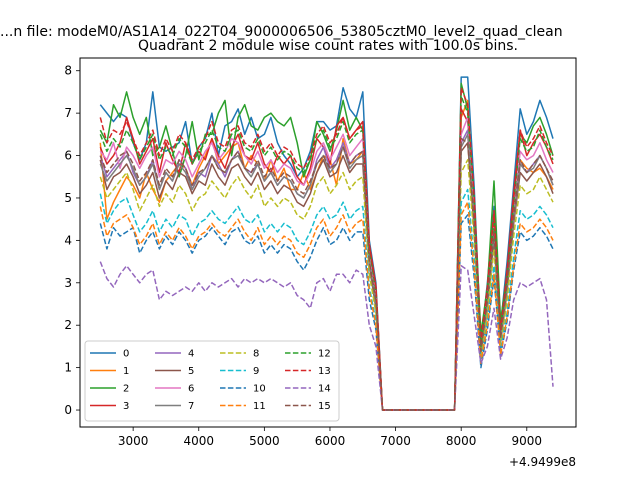  I want to click on legend-label-5: 5, so click(191, 371).